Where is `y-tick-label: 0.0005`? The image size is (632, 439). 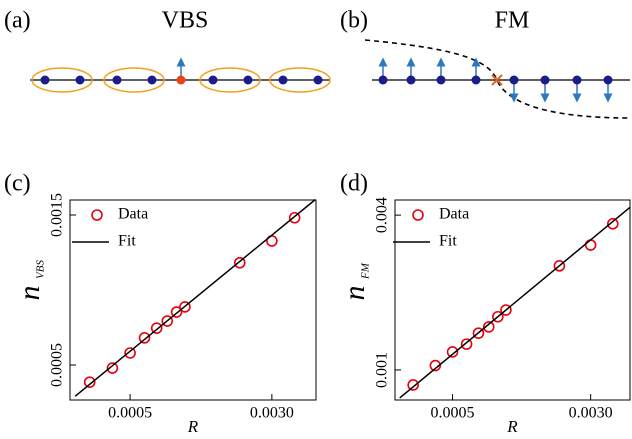
y-tick-label: 0.0005 is located at coordinates (57, 365).